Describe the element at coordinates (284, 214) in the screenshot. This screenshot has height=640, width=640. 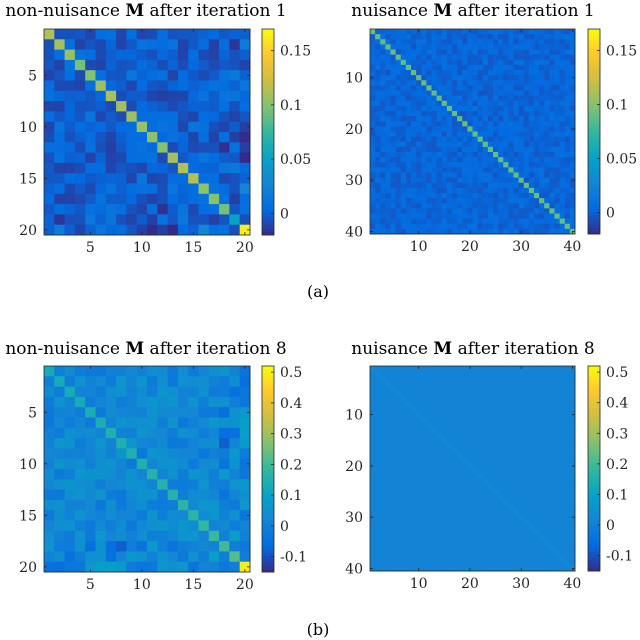
I see `colorbar-tick-label: 0` at that location.